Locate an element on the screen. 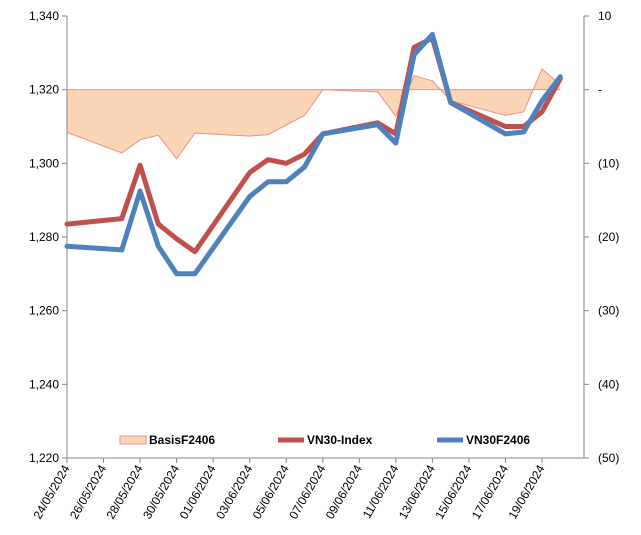 Image resolution: width=641 pixels, height=535 pixels. y-tick-label: 1,280 is located at coordinates (44, 237).